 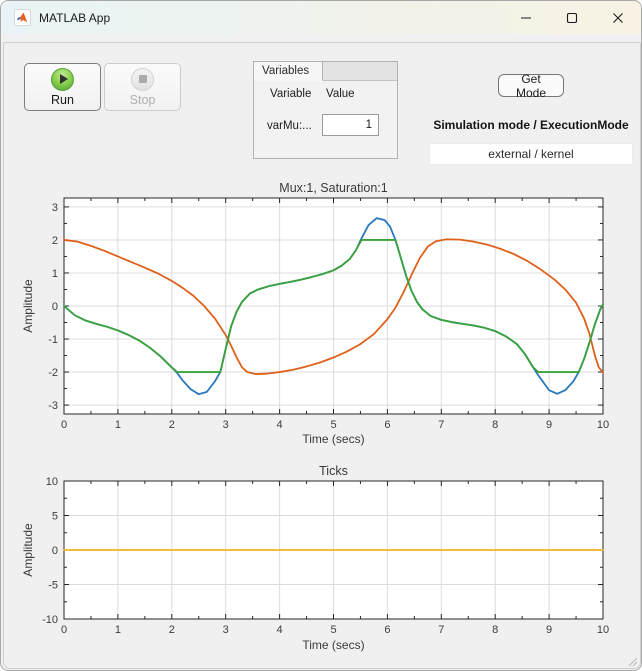 I want to click on tab-variables: Variables, so click(x=288, y=71).